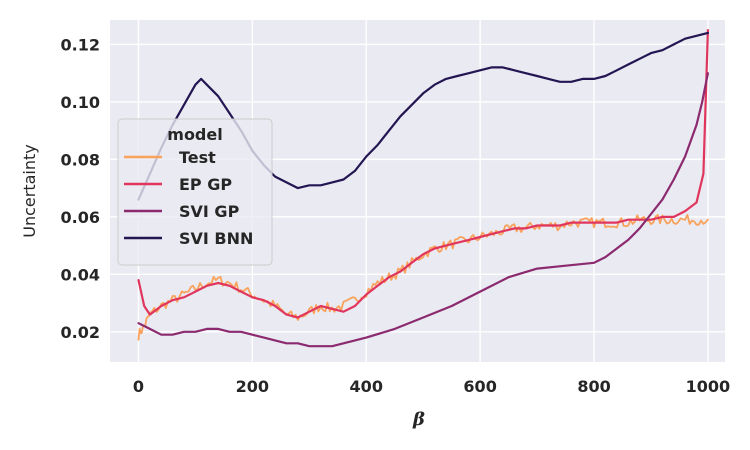  I want to click on x-tick-label: 200, so click(252, 386).